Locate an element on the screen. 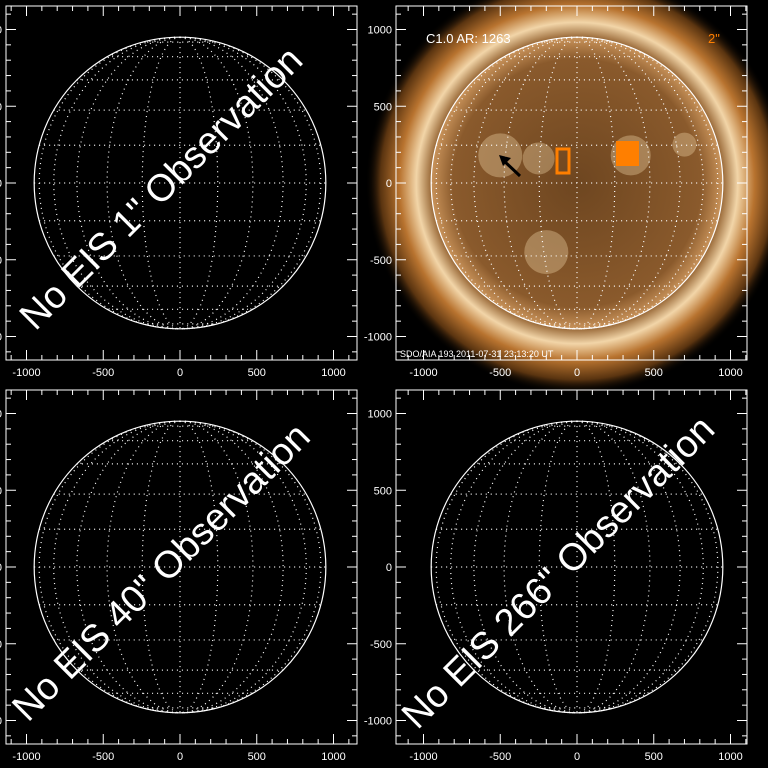 The width and height of the screenshot is (768, 768). instrument-caption: SDO/AIA 193 2011-07-31 23:13:20 UT is located at coordinates (477, 354).